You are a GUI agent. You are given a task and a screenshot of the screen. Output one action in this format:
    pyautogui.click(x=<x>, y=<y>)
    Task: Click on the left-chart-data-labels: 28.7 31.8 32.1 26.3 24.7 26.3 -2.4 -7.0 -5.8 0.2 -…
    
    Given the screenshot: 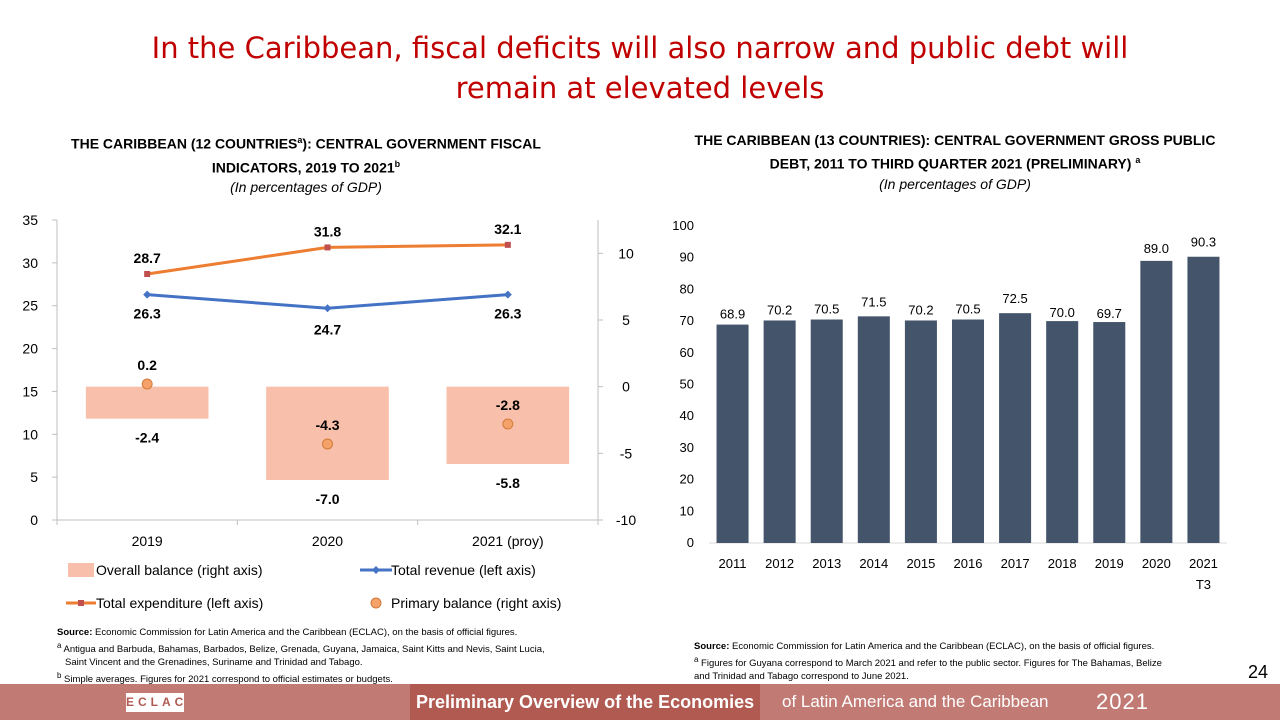 What is the action you would take?
    pyautogui.click(x=328, y=364)
    